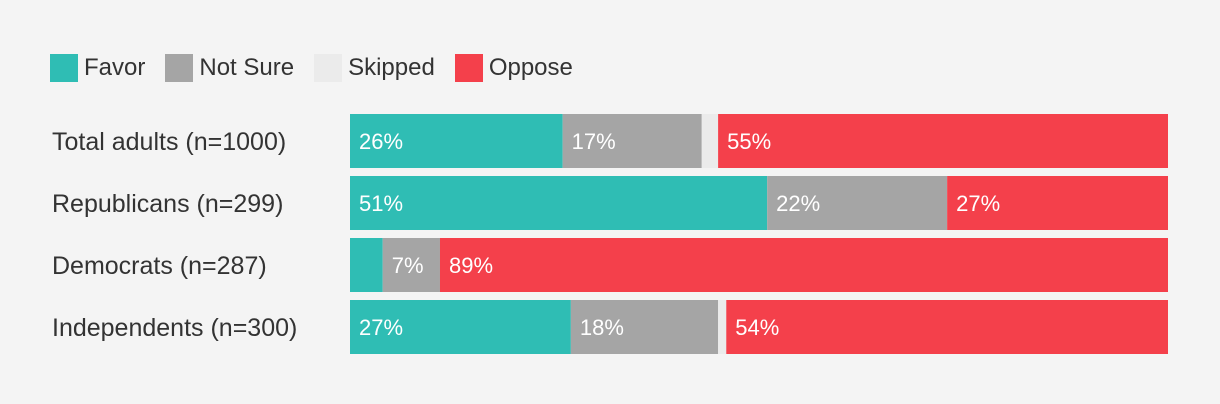 The image size is (1220, 404). Describe the element at coordinates (174, 328) in the screenshot. I see `category-label: Independents (n=300)` at that location.